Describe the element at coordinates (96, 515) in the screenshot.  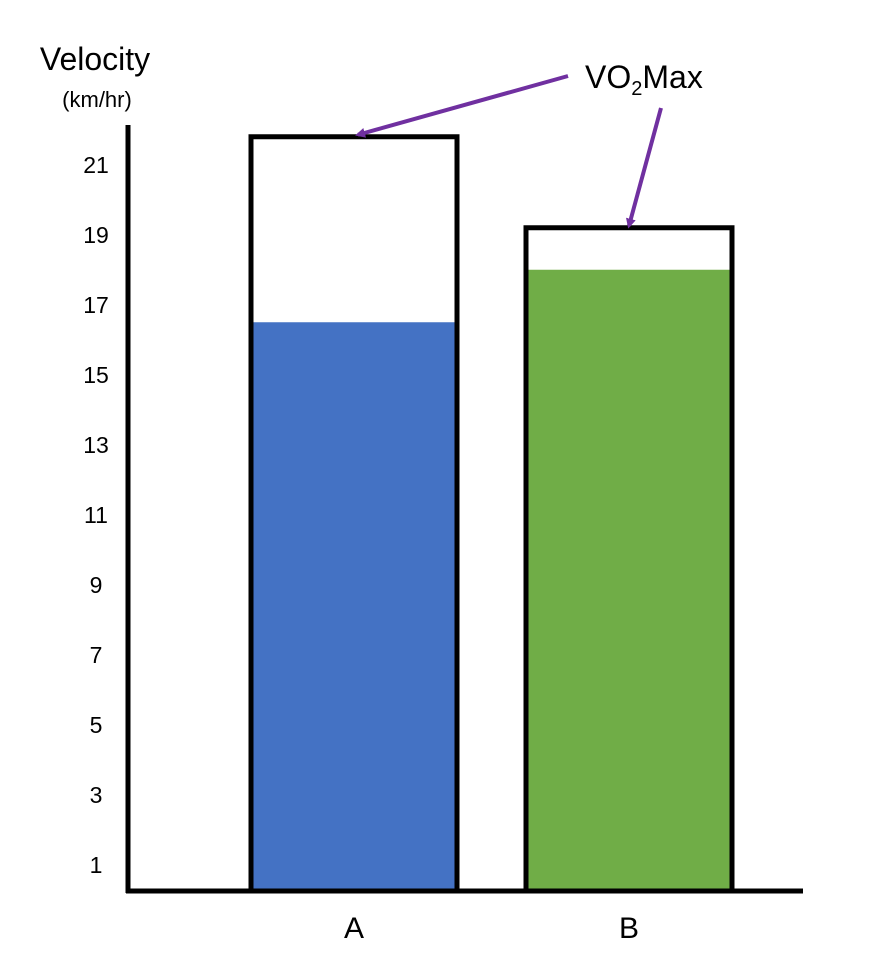
I see `y-tick-label: 11` at that location.